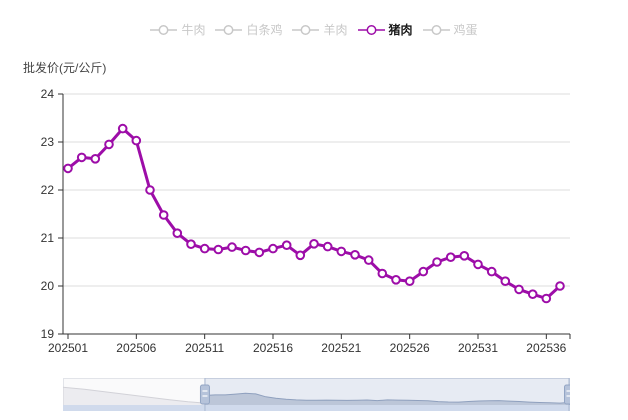 Image resolution: width=628 pixels, height=420 pixels. What do you see at coordinates (465, 30) in the screenshot?
I see `legend-label: 鸡蛋` at bounding box center [465, 30].